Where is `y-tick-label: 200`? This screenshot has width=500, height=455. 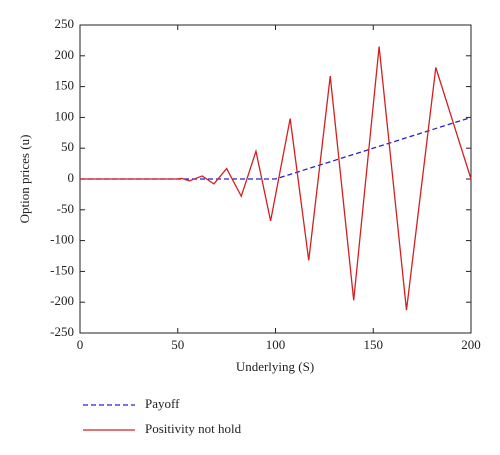
y-tick-label: 200 is located at coordinates (65, 54).